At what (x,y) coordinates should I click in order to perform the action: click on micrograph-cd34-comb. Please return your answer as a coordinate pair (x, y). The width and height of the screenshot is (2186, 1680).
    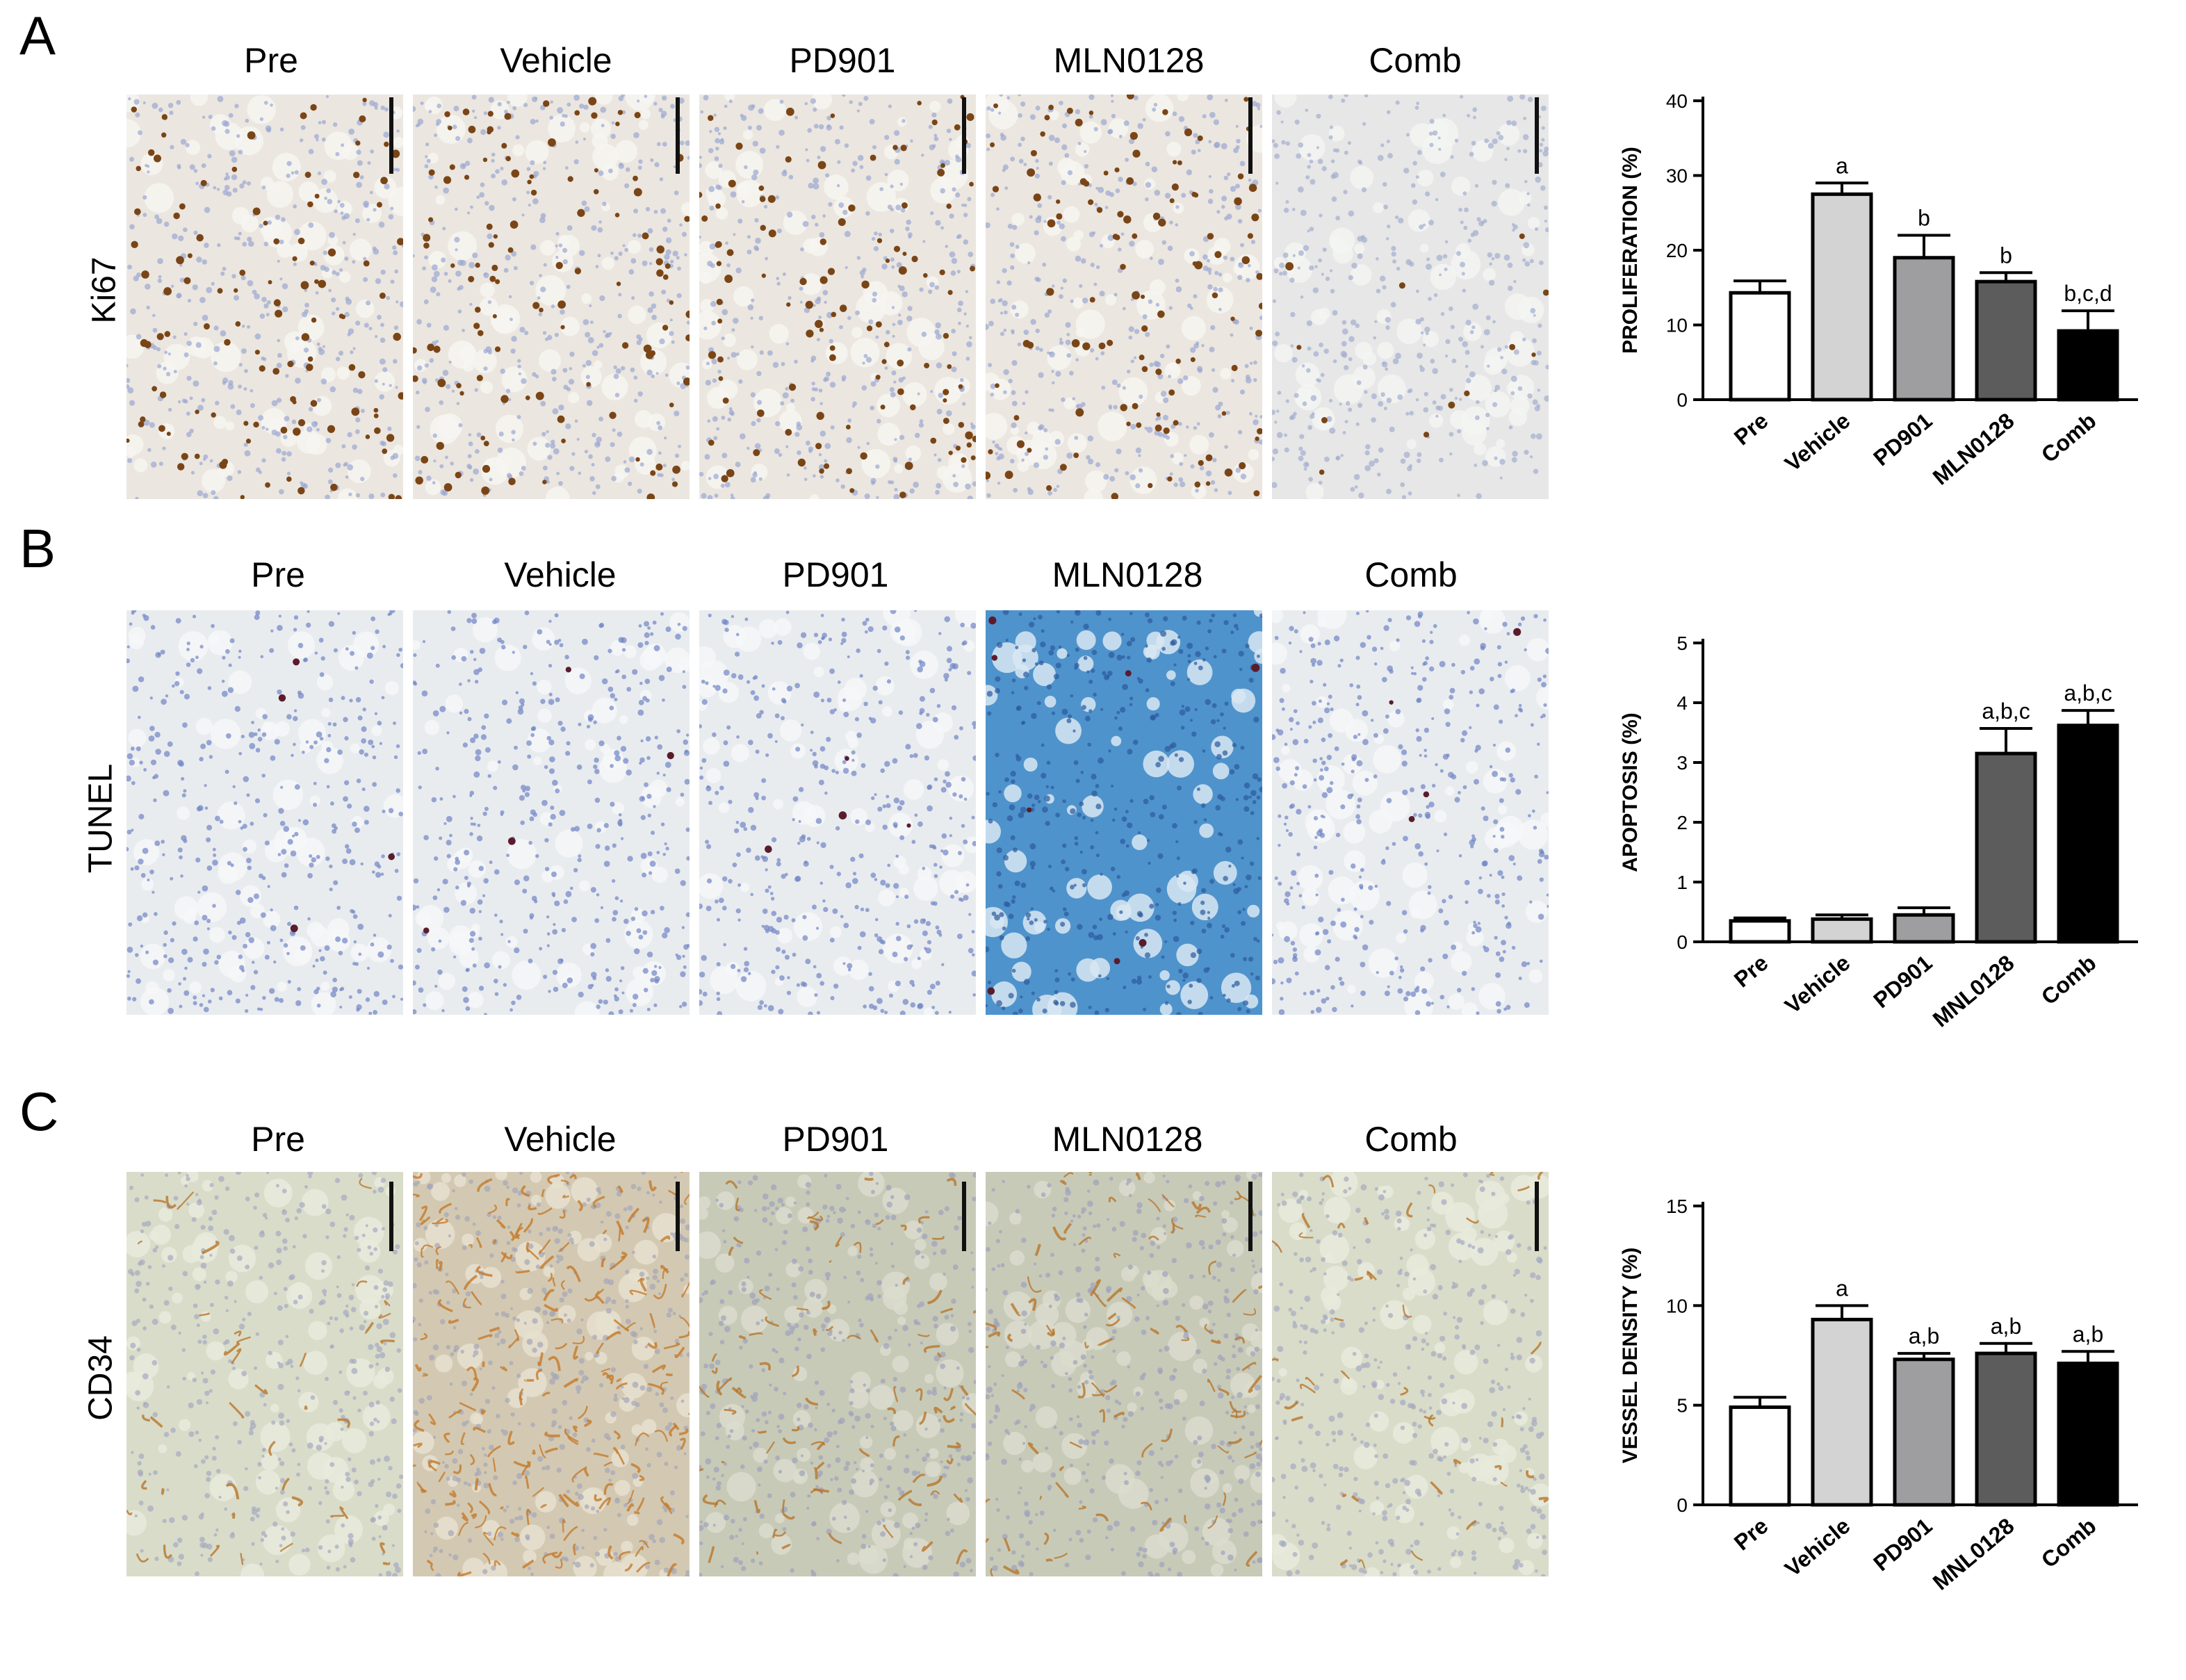
    Looking at the image, I should click on (1410, 1374).